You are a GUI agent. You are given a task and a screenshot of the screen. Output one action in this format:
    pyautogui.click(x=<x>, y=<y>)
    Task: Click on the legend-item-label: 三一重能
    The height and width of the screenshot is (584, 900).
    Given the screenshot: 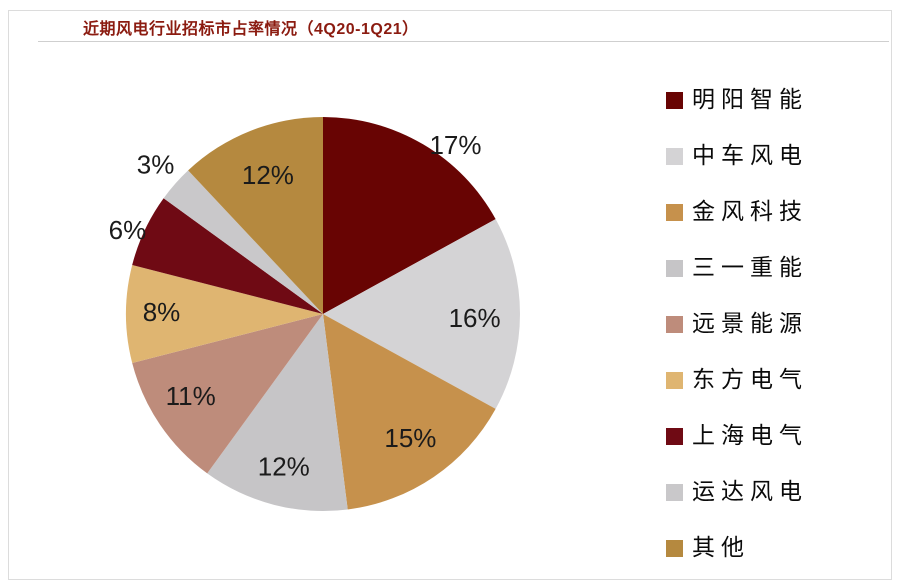 What is the action you would take?
    pyautogui.click(x=750, y=267)
    